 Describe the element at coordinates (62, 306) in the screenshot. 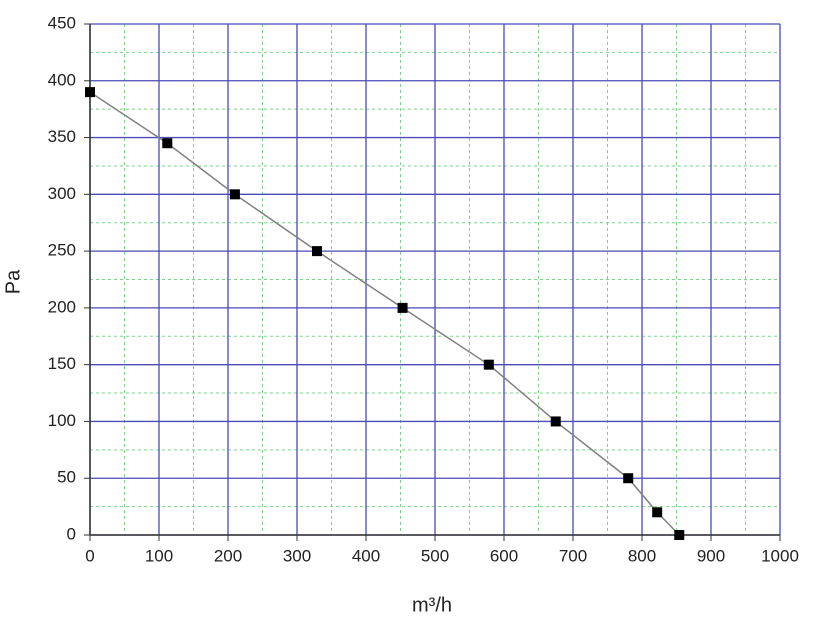

I see `y-tick-label: 200` at that location.